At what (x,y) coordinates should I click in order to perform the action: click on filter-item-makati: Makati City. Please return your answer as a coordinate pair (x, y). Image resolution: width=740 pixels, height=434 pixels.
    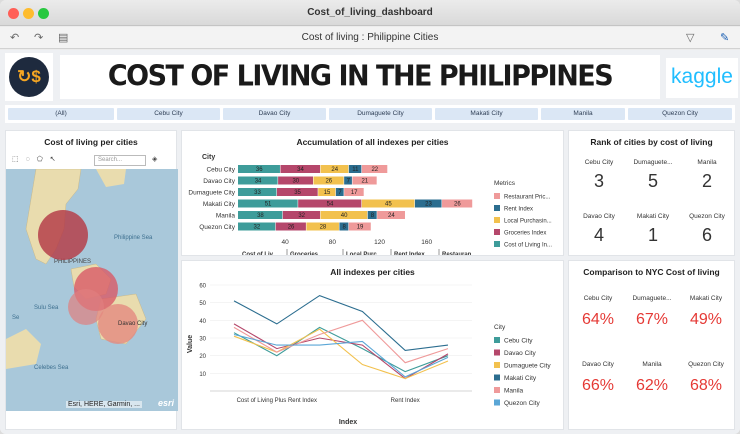
    Looking at the image, I should click on (486, 114).